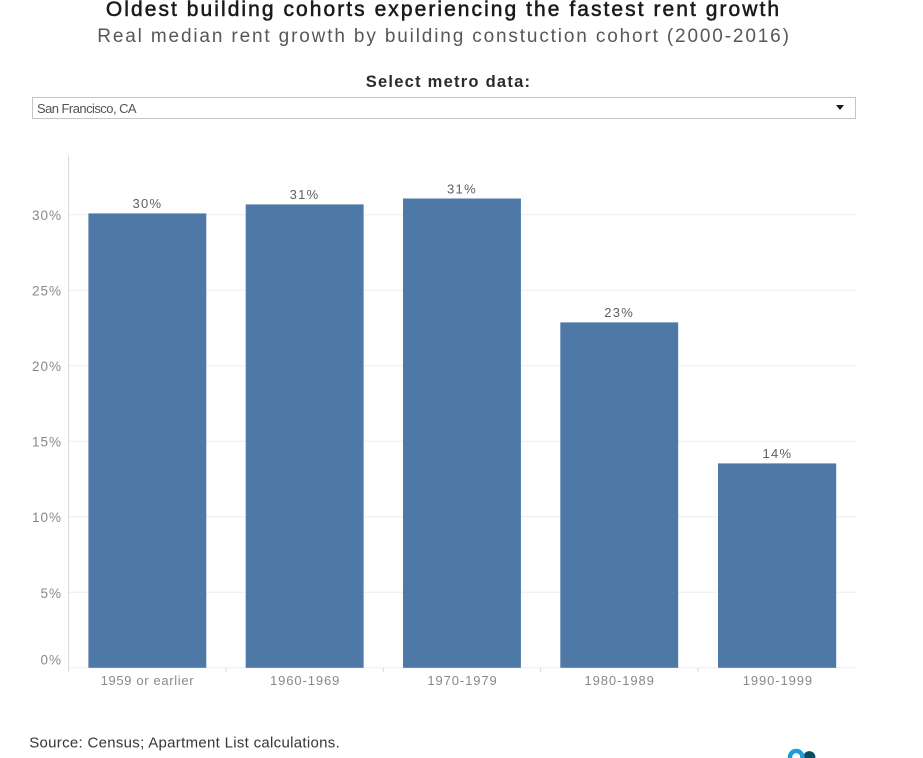 The height and width of the screenshot is (758, 923). What do you see at coordinates (51, 593) in the screenshot?
I see `svg-text: 5%` at bounding box center [51, 593].